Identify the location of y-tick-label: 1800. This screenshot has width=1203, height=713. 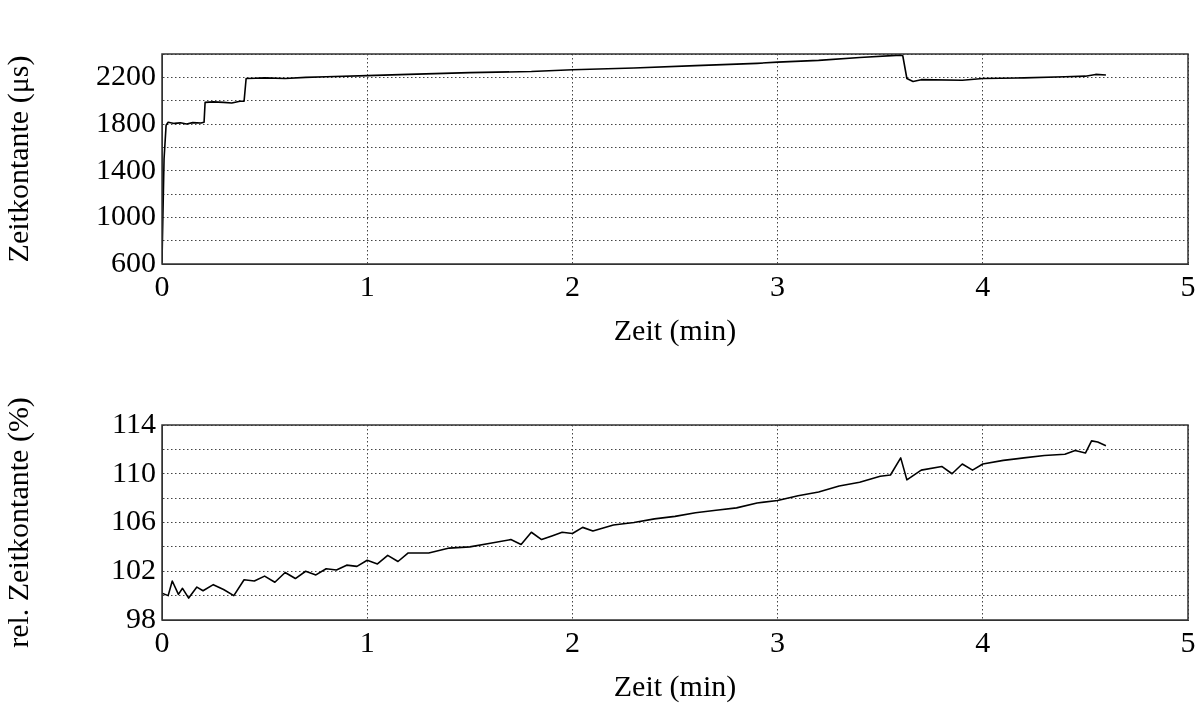
(126, 121).